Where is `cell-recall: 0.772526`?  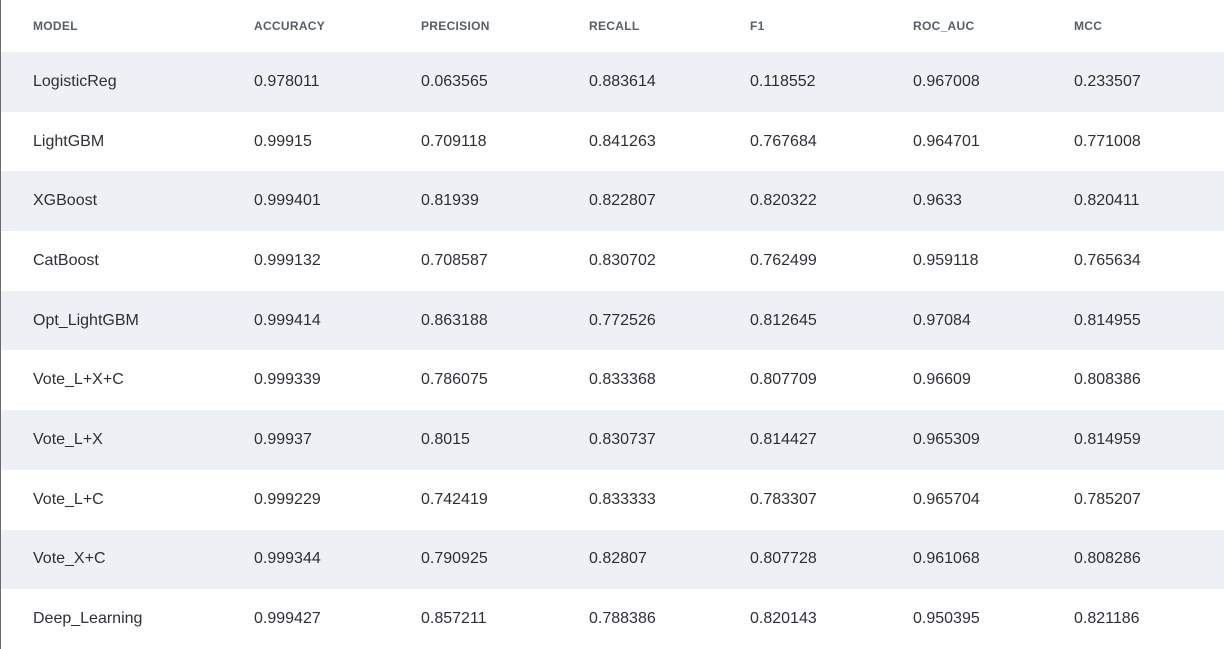
cell-recall: 0.772526 is located at coordinates (669, 320).